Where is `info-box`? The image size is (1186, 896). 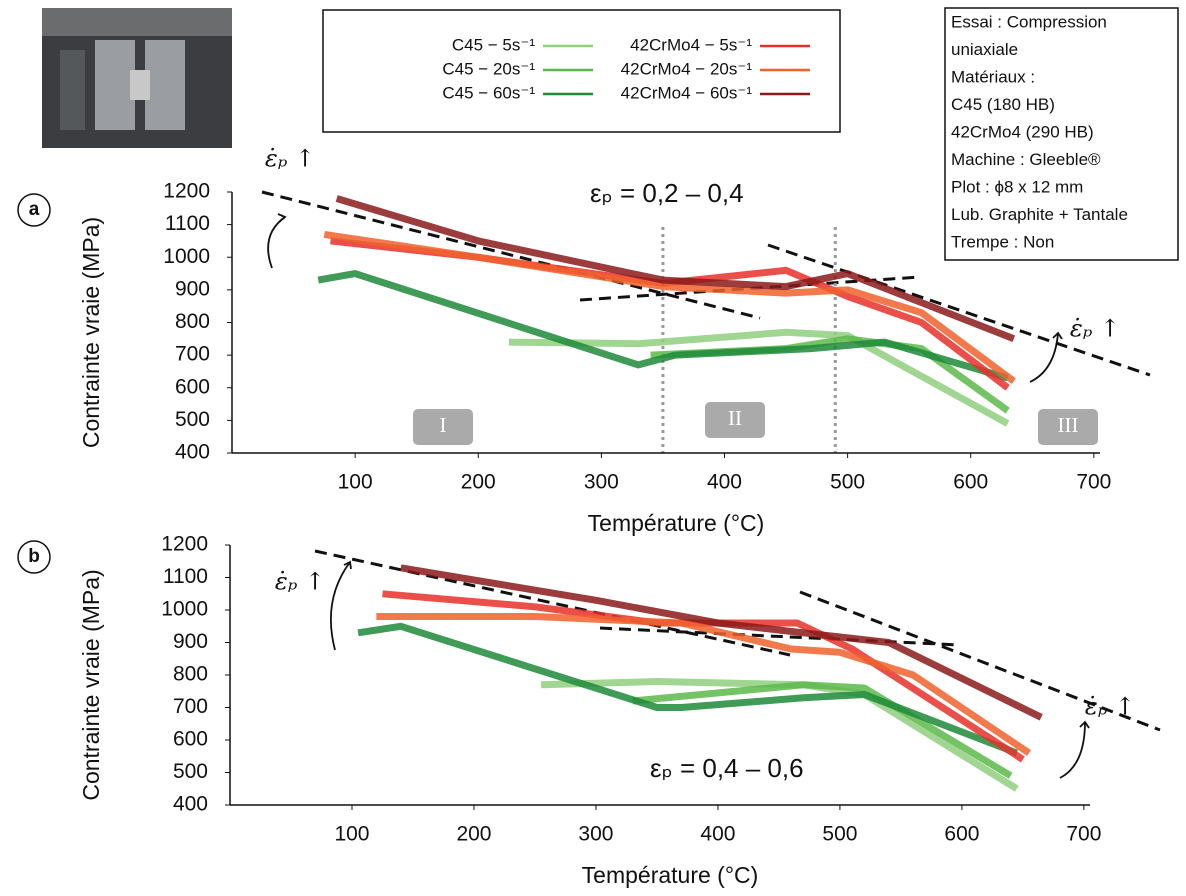
info-box is located at coordinates (1061, 134).